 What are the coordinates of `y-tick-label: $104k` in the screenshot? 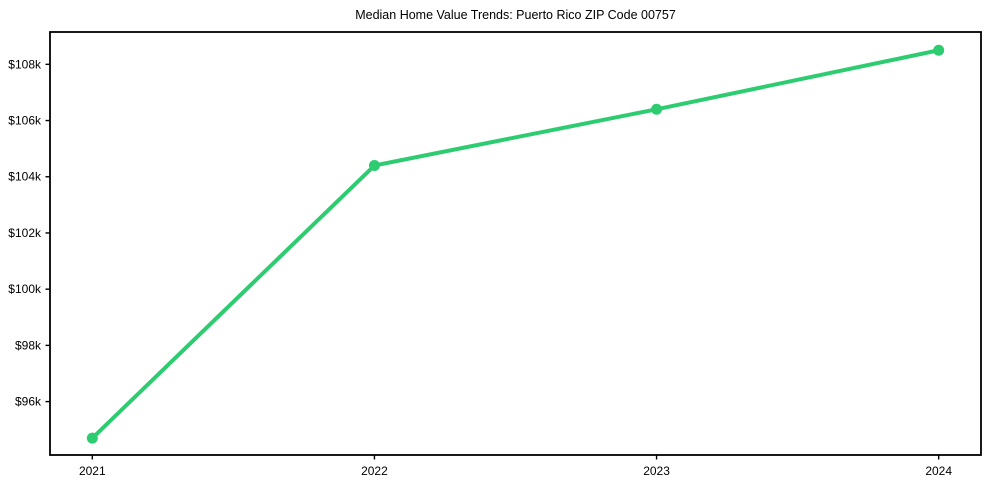 It's located at (25, 177).